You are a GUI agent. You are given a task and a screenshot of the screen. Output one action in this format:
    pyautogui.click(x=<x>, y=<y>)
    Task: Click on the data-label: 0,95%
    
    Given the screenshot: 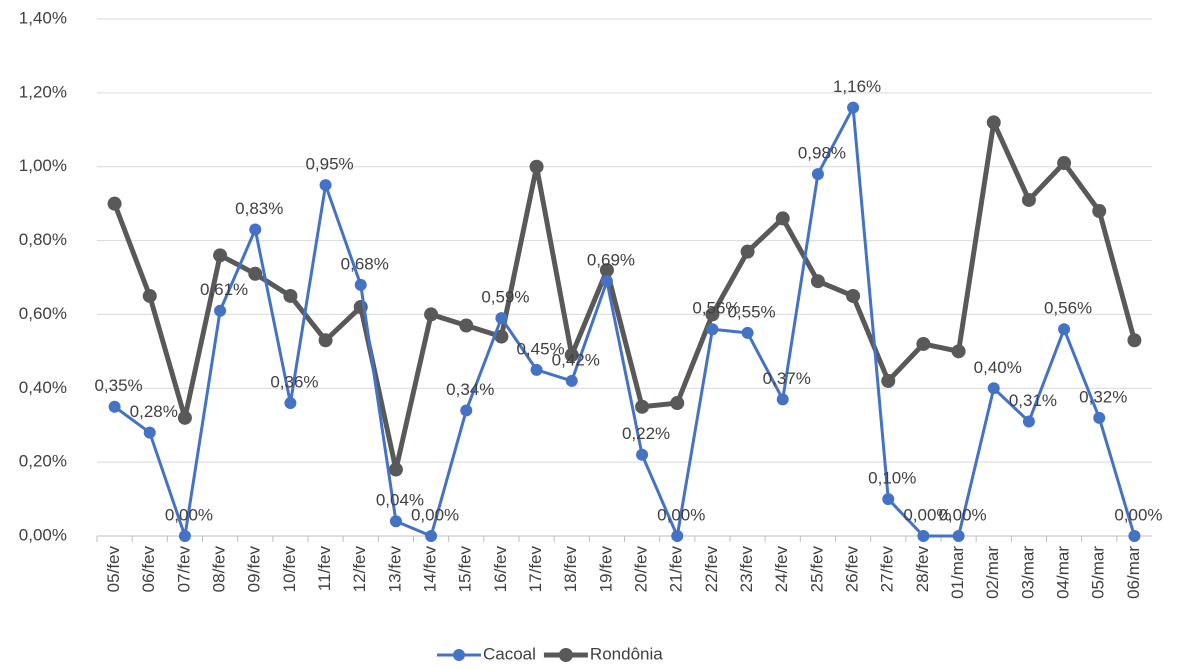 What is the action you would take?
    pyautogui.click(x=329, y=164)
    